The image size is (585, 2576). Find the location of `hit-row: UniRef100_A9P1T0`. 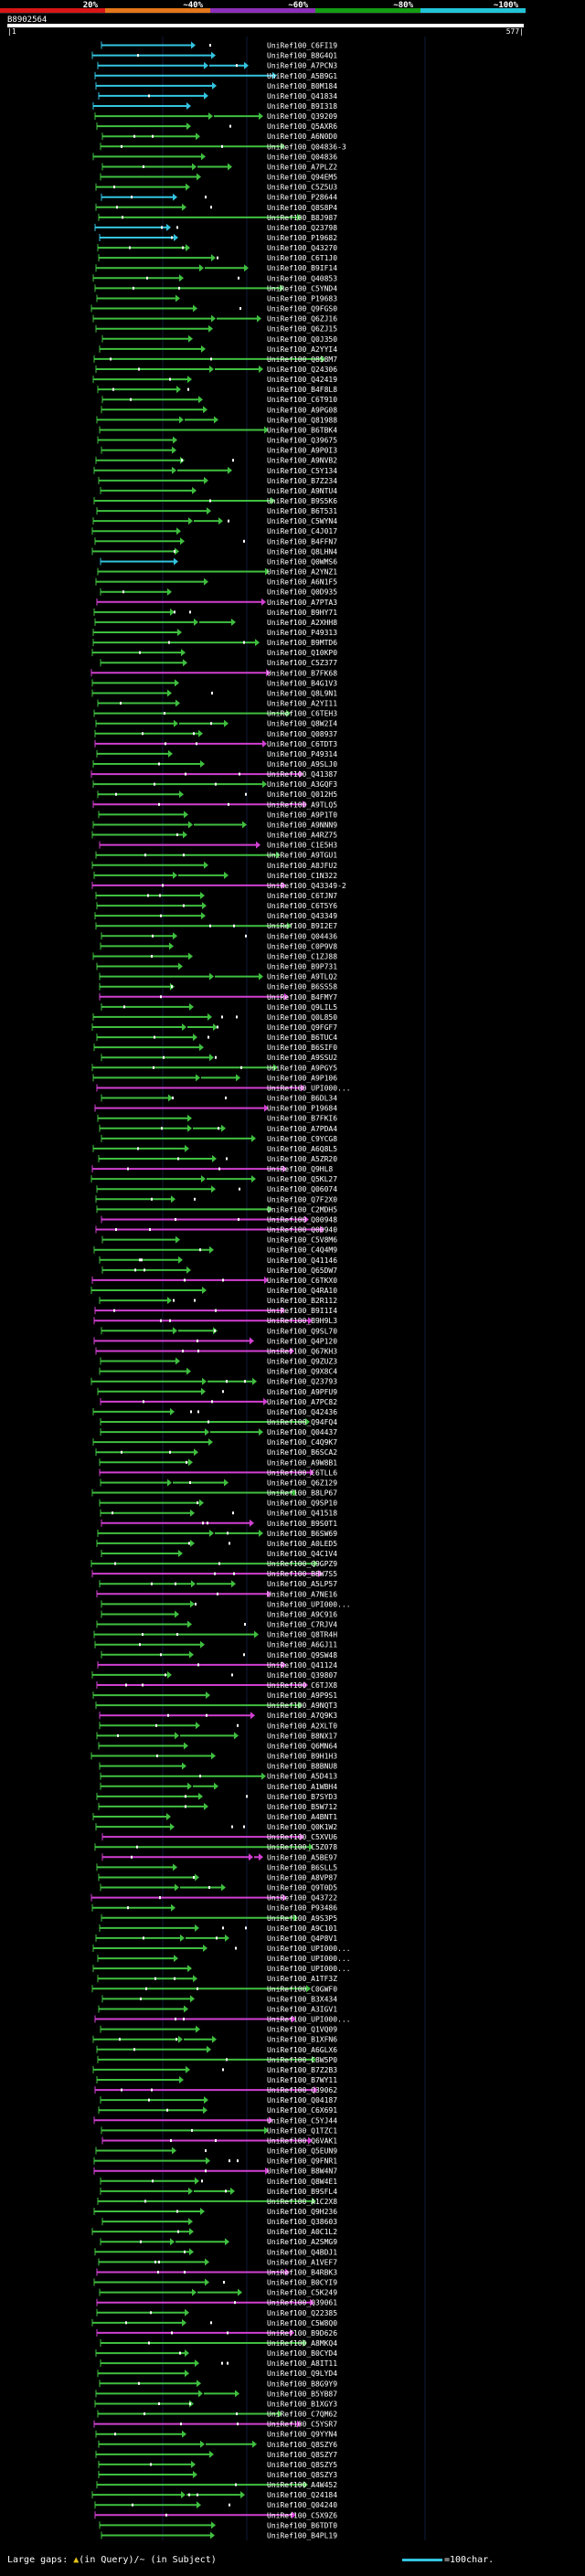

hit-row: UniRef100_A9P1T0 is located at coordinates (218, 815).